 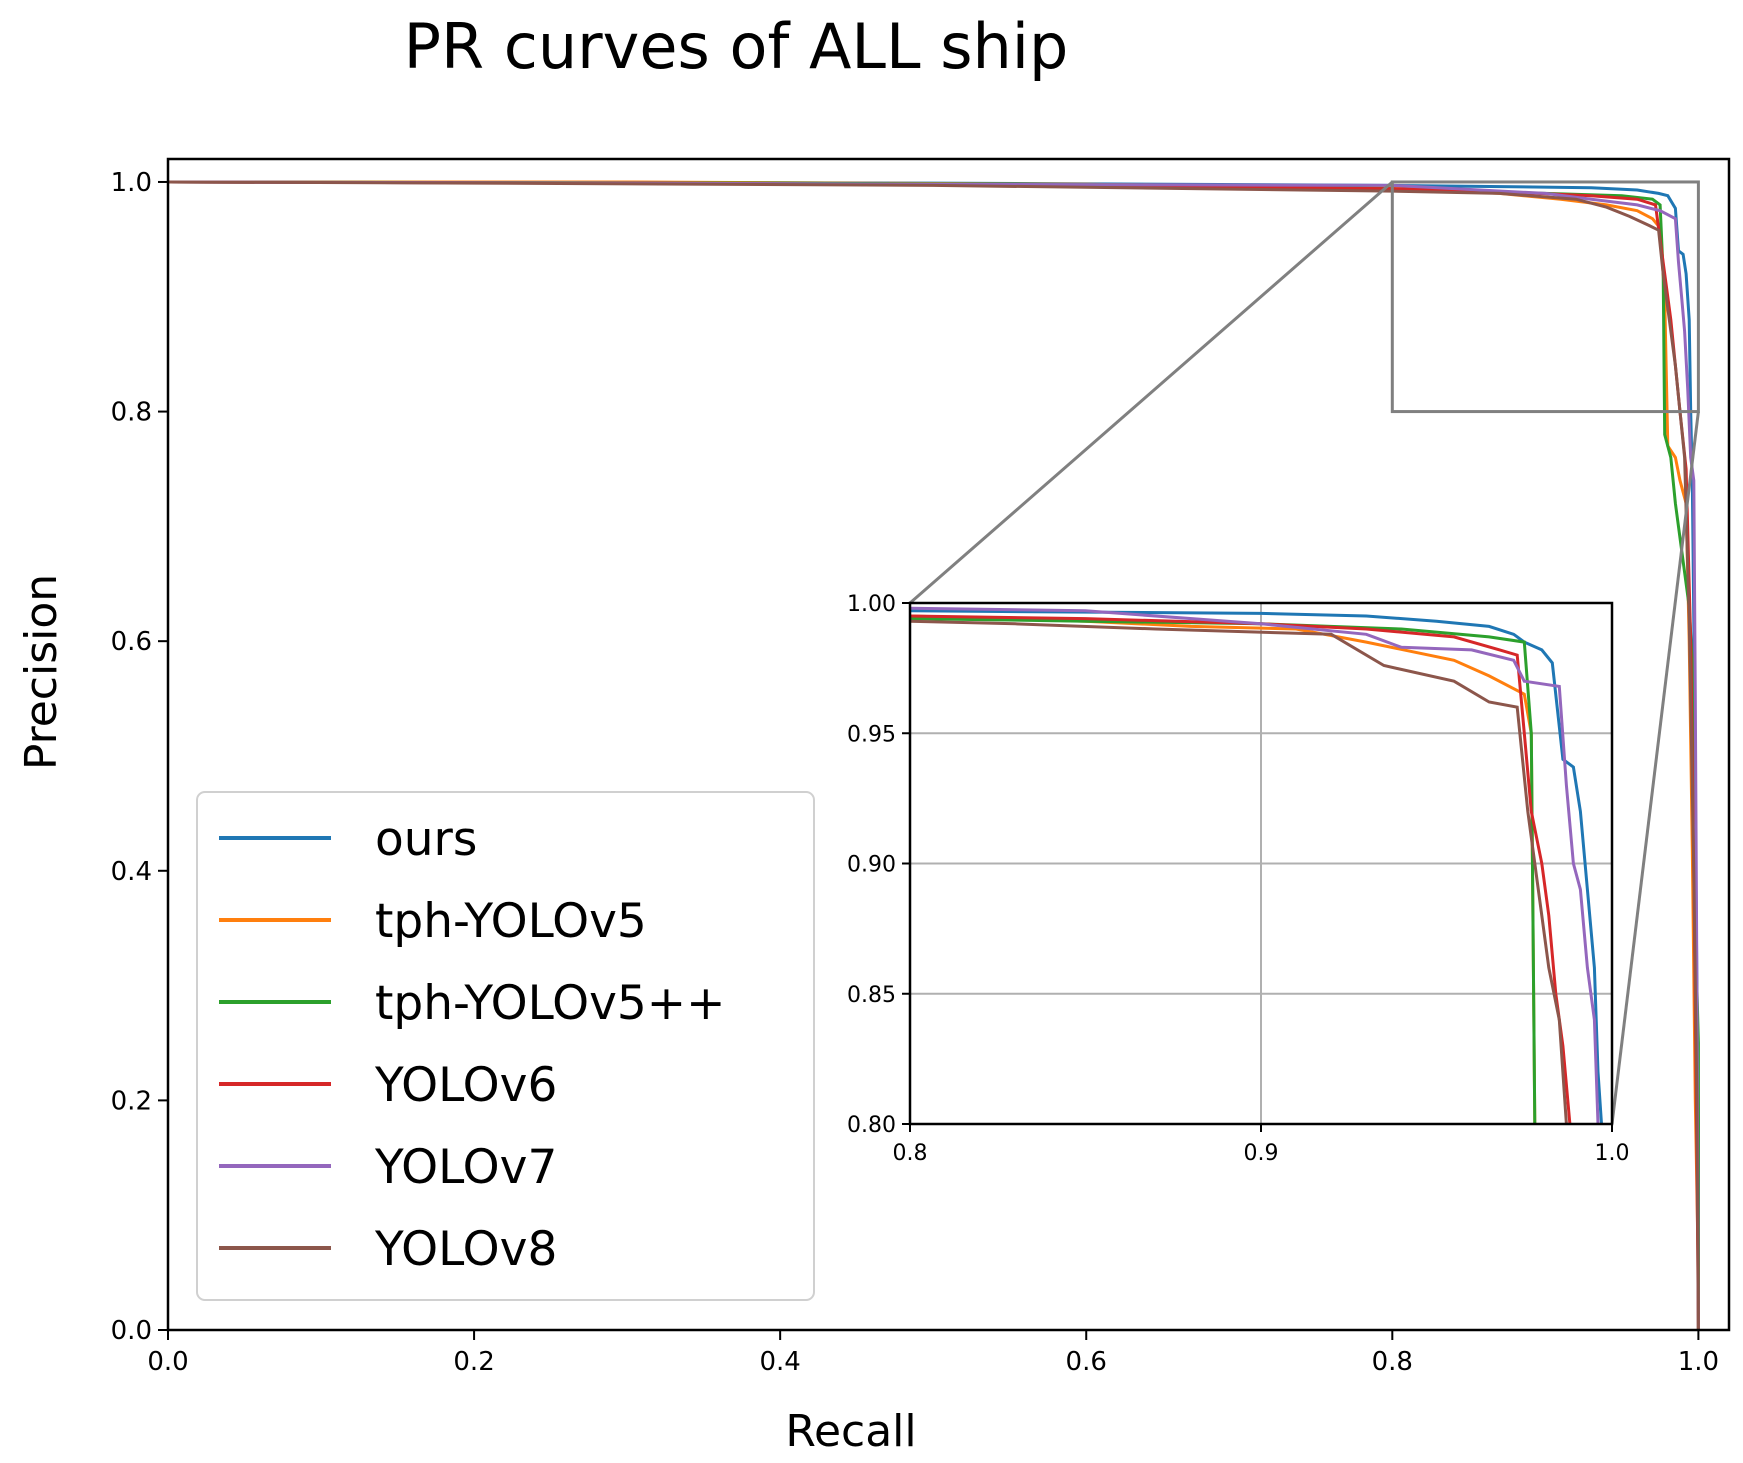 I want to click on legend-box, so click(x=505, y=1046).